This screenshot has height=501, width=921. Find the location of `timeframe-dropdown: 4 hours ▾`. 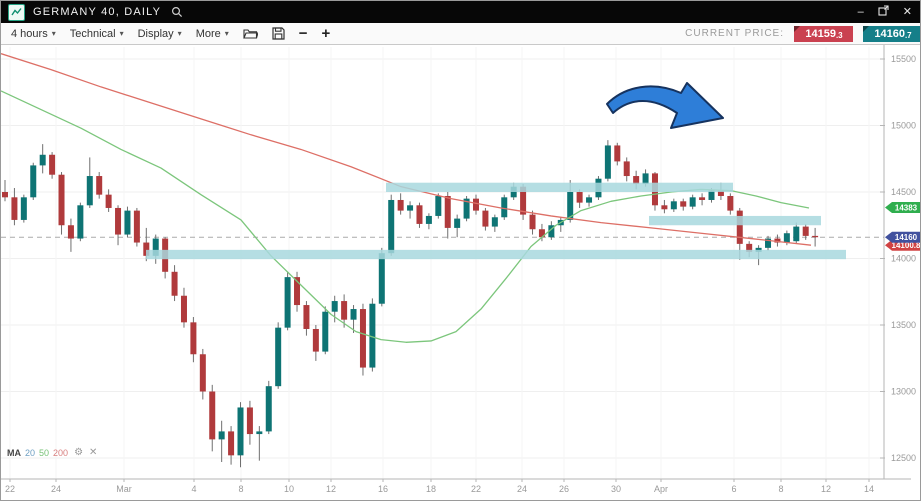

timeframe-dropdown: 4 hours ▾ is located at coordinates (33, 34).